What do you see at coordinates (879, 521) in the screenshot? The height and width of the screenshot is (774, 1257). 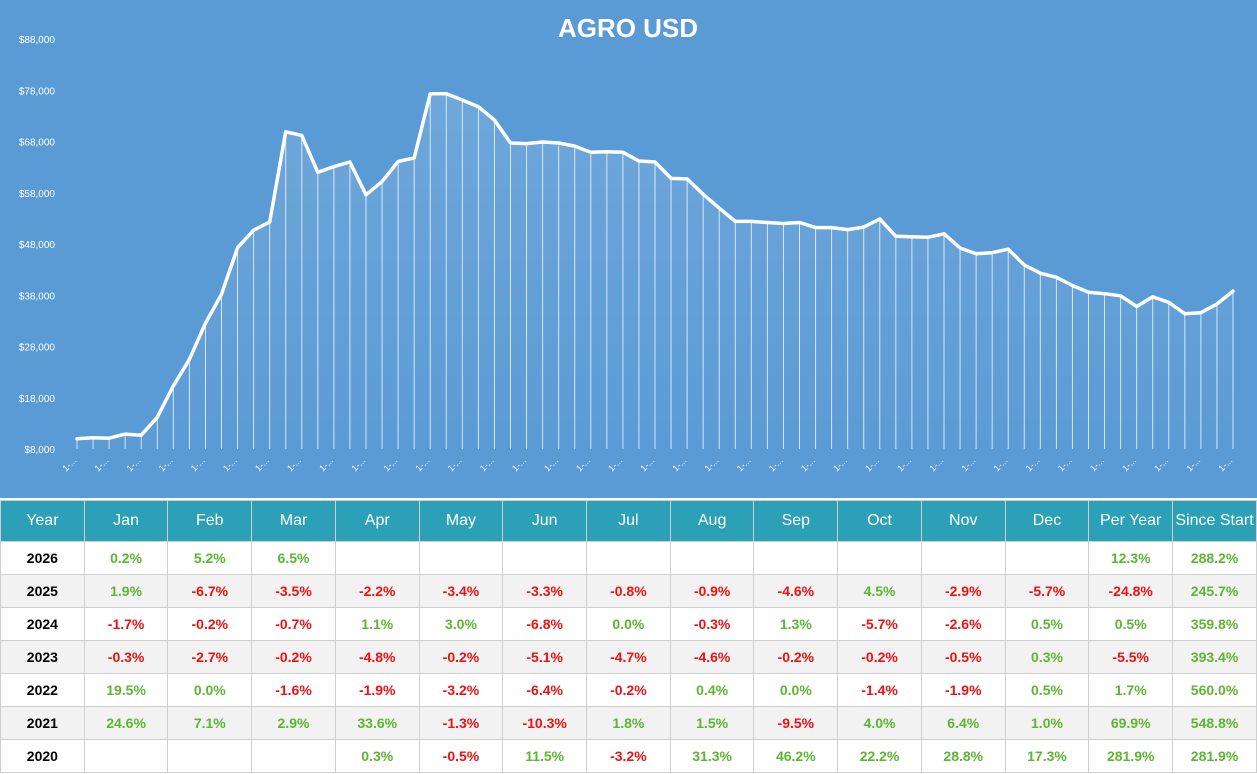 I see `column-header: Oct` at bounding box center [879, 521].